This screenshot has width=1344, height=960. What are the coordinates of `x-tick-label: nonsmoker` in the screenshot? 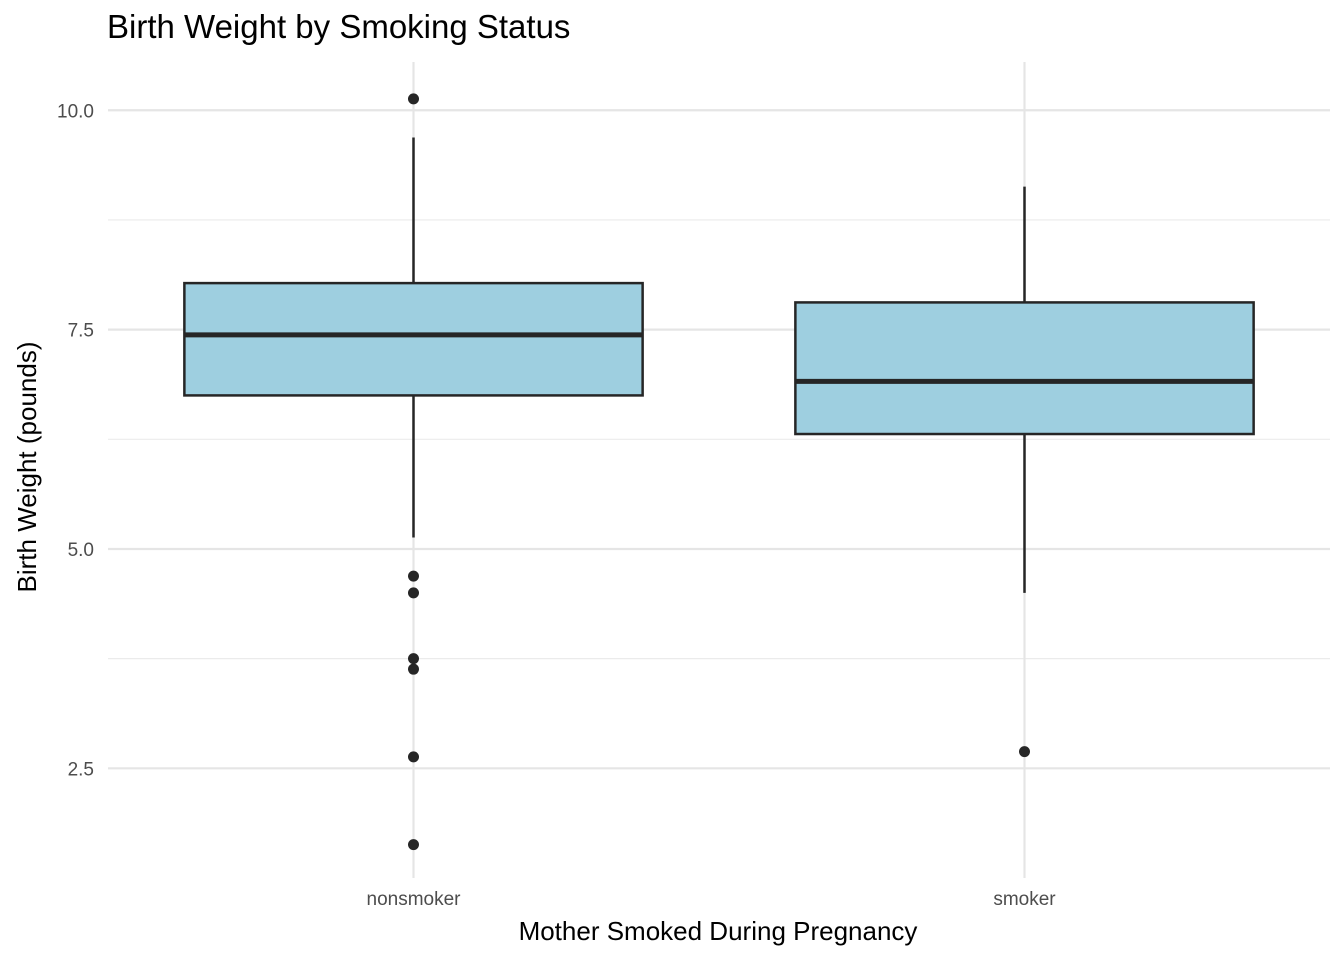 It's located at (414, 899).